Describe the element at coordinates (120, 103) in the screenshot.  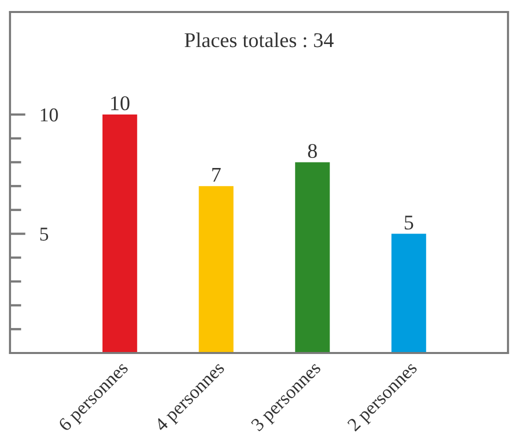
I see `data-label: 10` at that location.